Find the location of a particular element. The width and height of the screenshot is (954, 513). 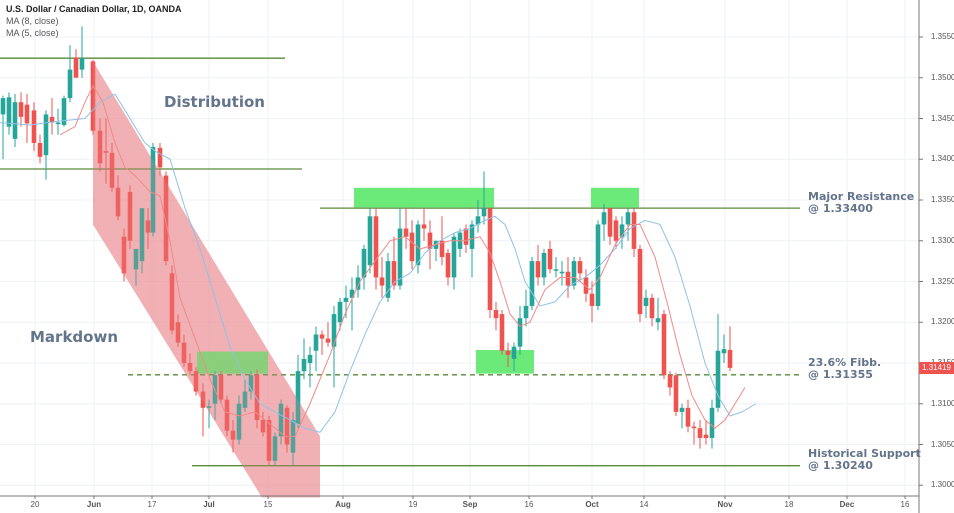

time-tick-label: Aug is located at coordinates (343, 504).